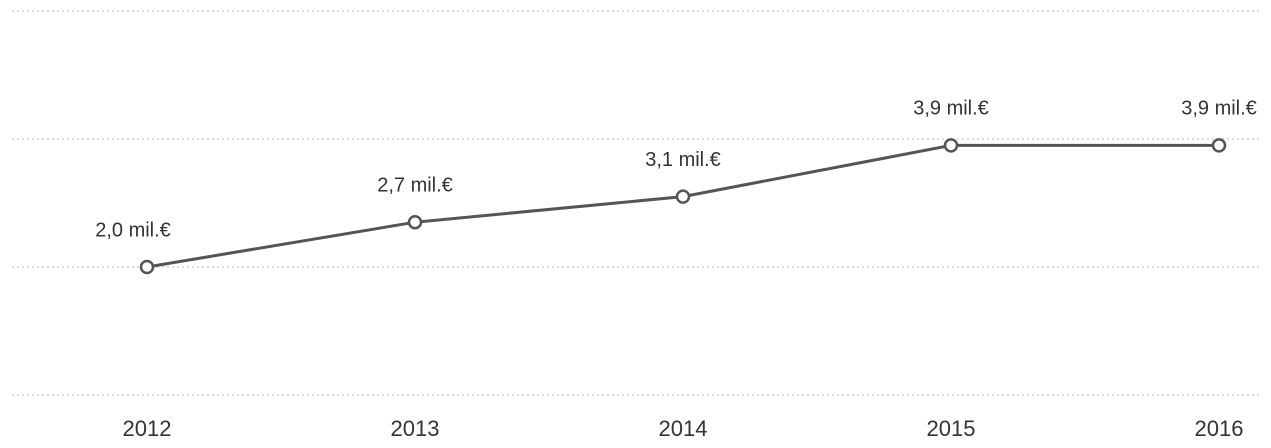 This screenshot has width=1271, height=448. What do you see at coordinates (951, 428) in the screenshot?
I see `x-tick-label: 2015` at bounding box center [951, 428].